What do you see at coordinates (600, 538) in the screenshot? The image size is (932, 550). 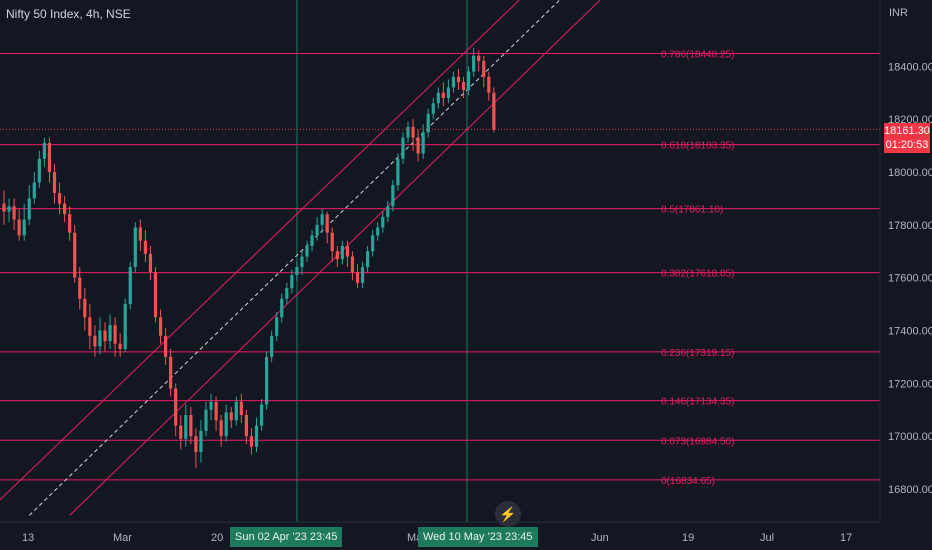 I see `time-tick-label: Jun` at bounding box center [600, 538].